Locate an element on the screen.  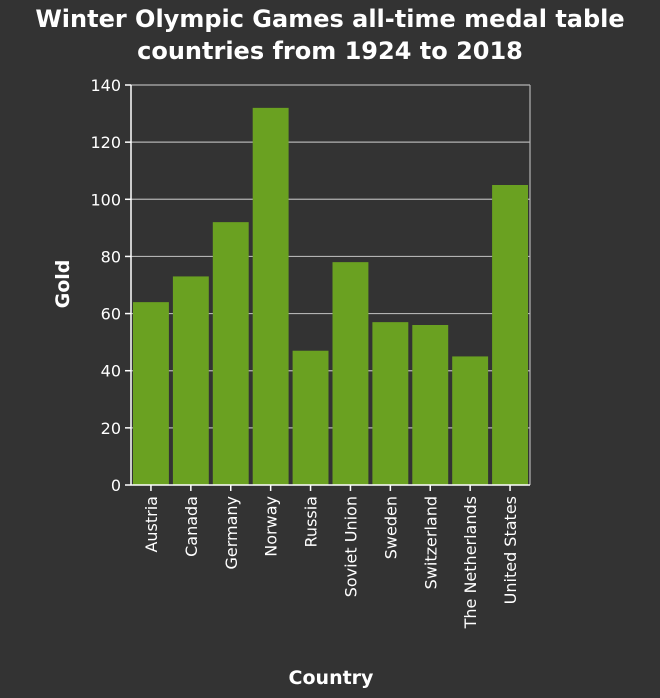
y-tick-label-7: 140 is located at coordinates (105, 85).